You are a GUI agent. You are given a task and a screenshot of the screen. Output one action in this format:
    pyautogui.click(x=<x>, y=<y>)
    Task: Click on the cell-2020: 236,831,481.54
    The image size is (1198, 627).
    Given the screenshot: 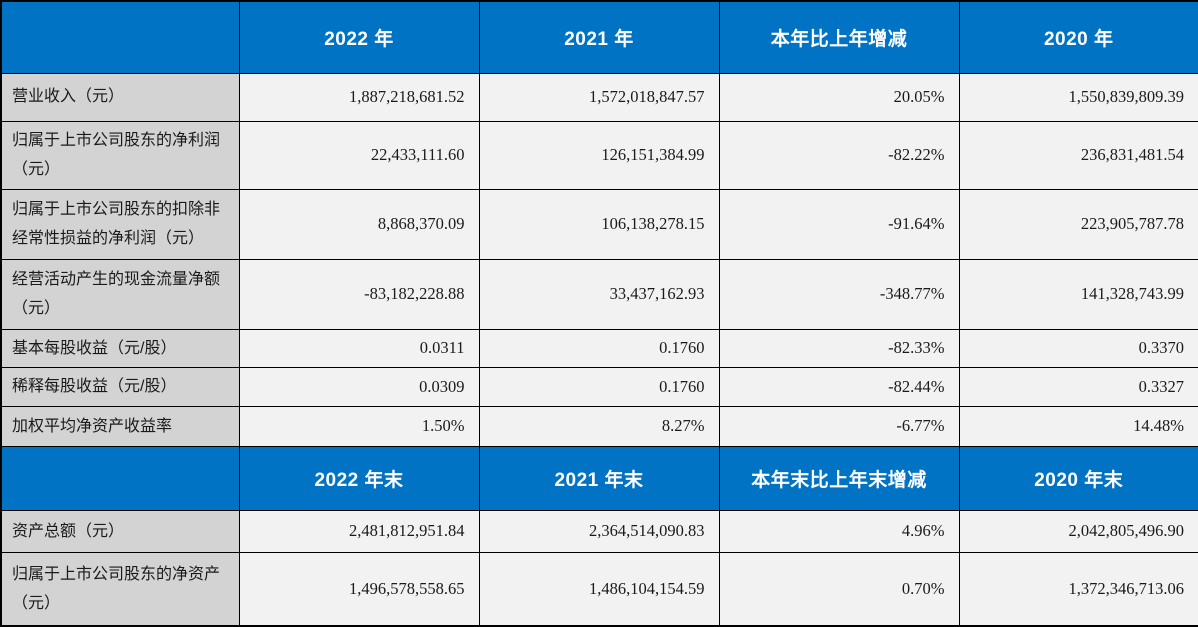 What is the action you would take?
    pyautogui.click(x=1078, y=155)
    